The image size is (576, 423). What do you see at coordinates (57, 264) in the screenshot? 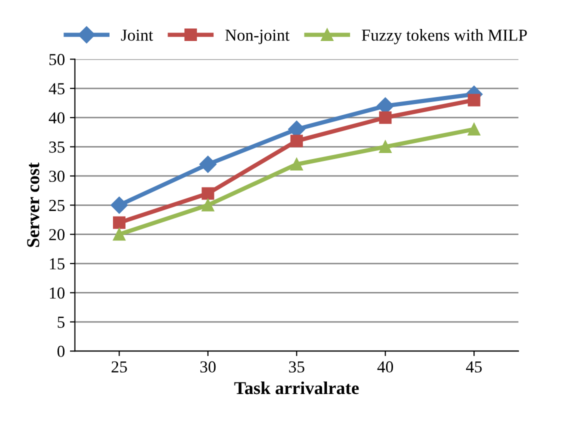
I see `y-tick-label: 15` at bounding box center [57, 264].